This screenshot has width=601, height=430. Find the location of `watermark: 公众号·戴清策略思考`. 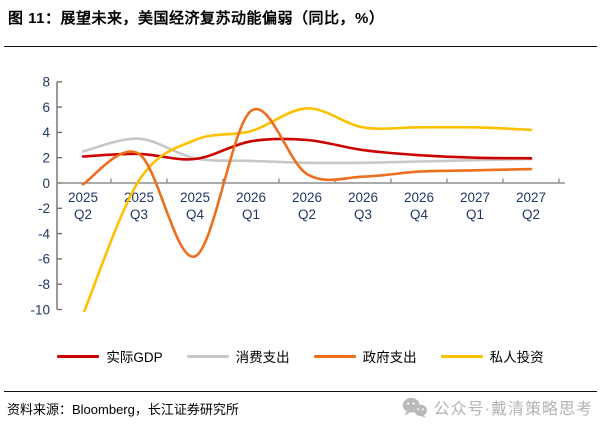

watermark: 公众号·戴清策略思考 is located at coordinates (497, 407).